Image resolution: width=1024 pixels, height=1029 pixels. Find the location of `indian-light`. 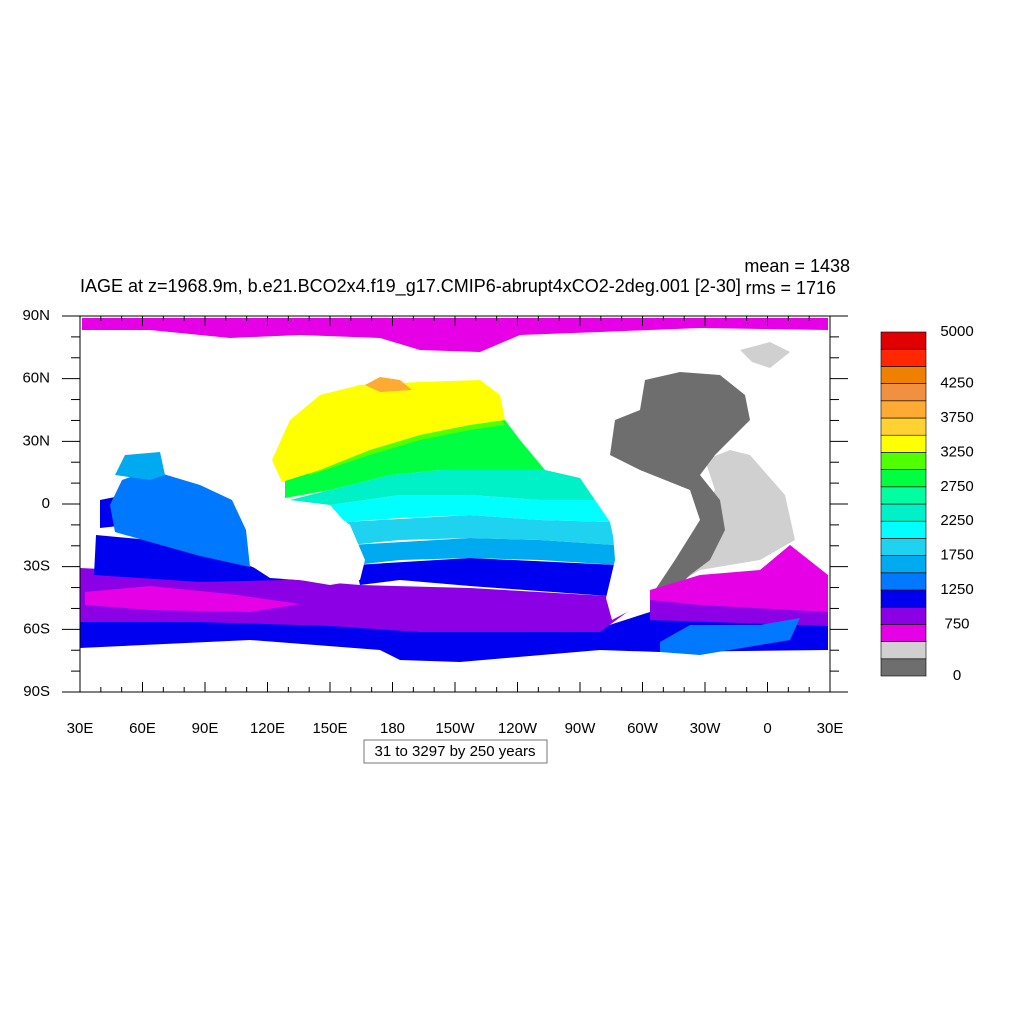

indian-light is located at coordinates (140, 466).